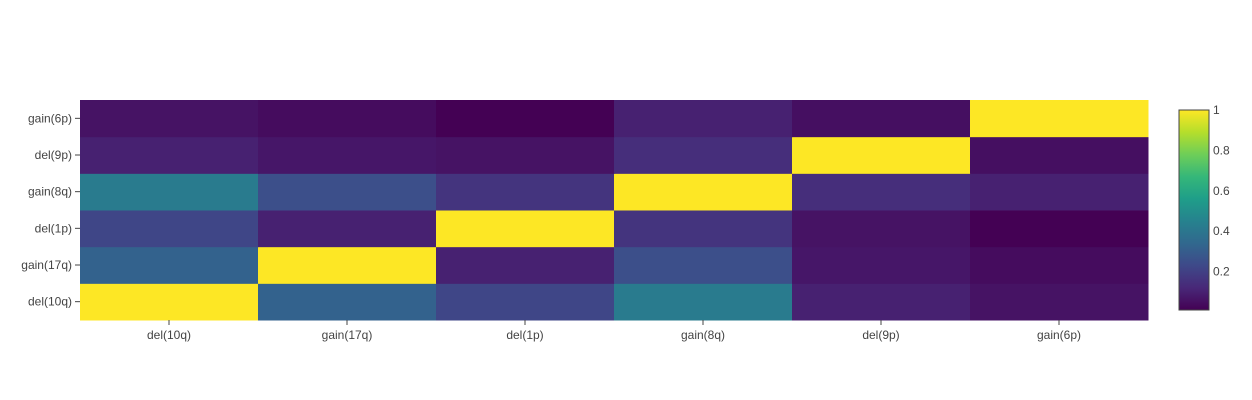 The image size is (1252, 400). What do you see at coordinates (53, 228) in the screenshot?
I see `y-tick-label: del(1p)` at bounding box center [53, 228].